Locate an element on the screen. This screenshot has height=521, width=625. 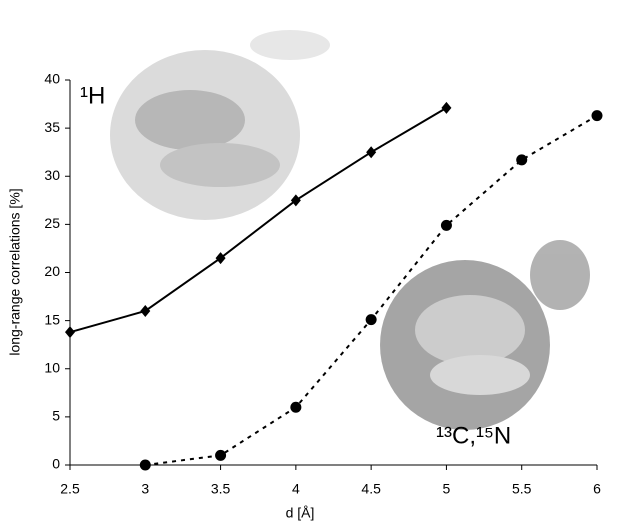
x-tick-label: 4.5 is located at coordinates (371, 489).